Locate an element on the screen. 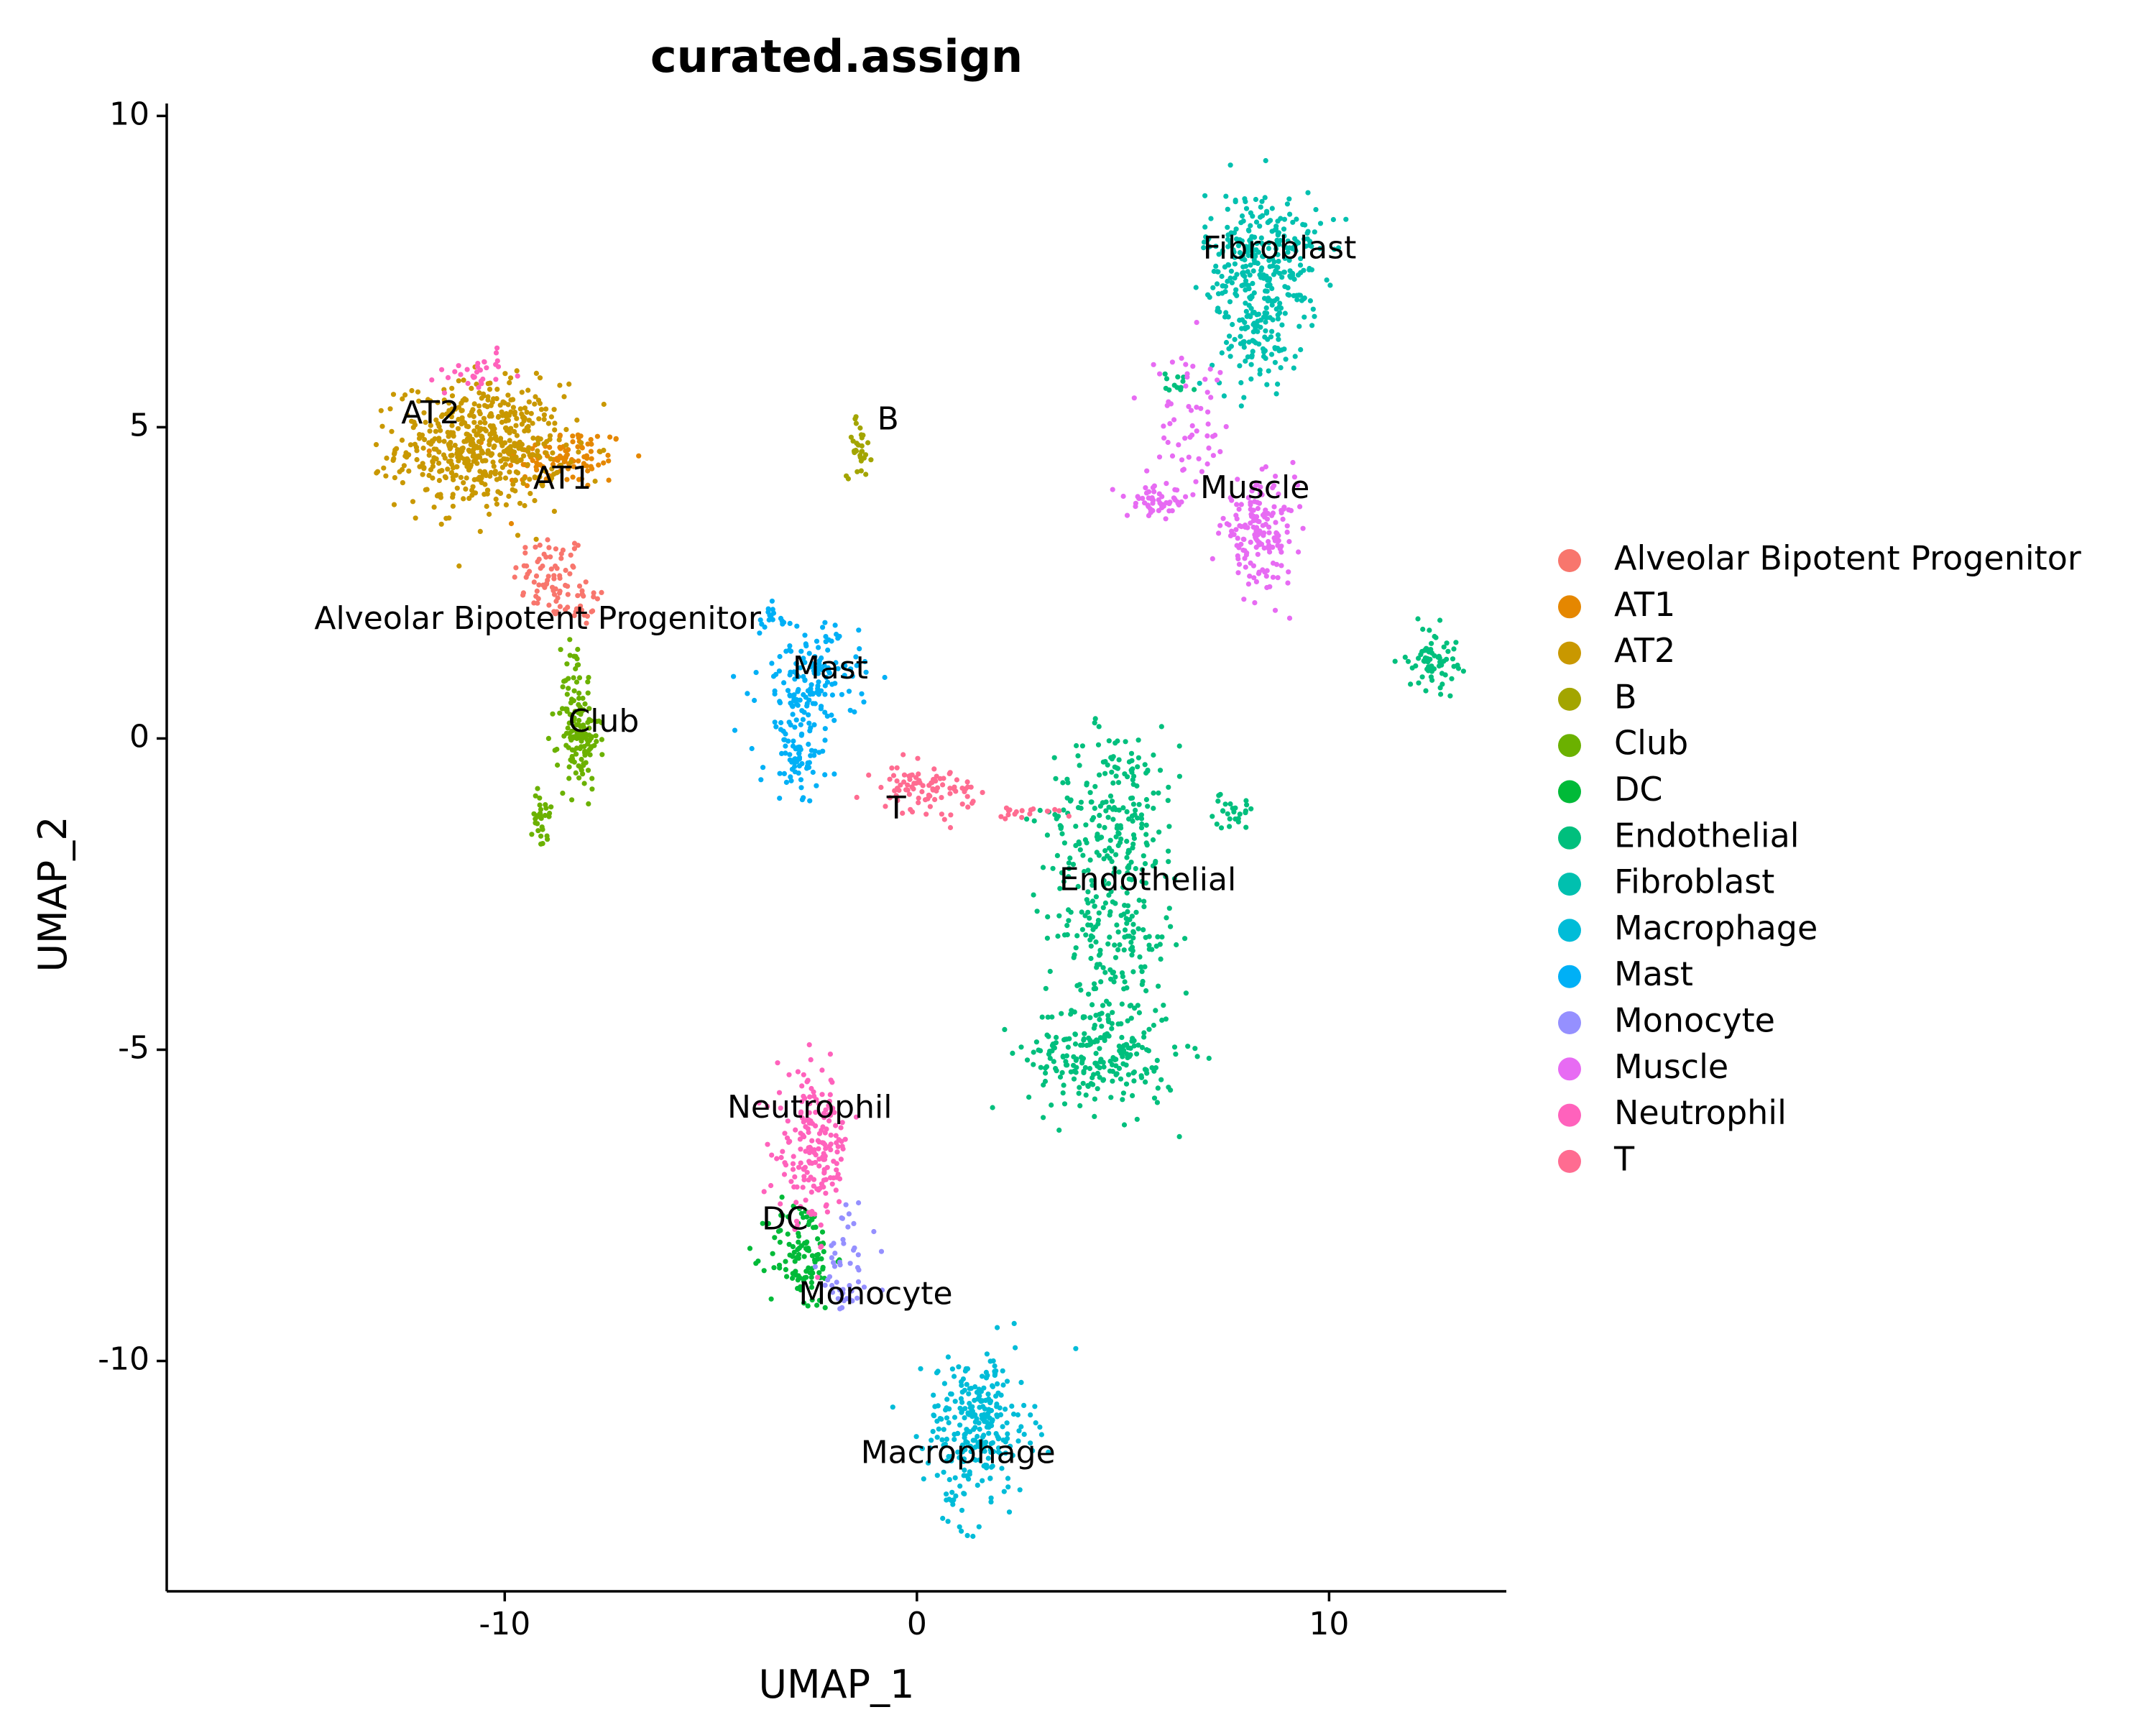  cluster-label: AT1 is located at coordinates (562, 478).